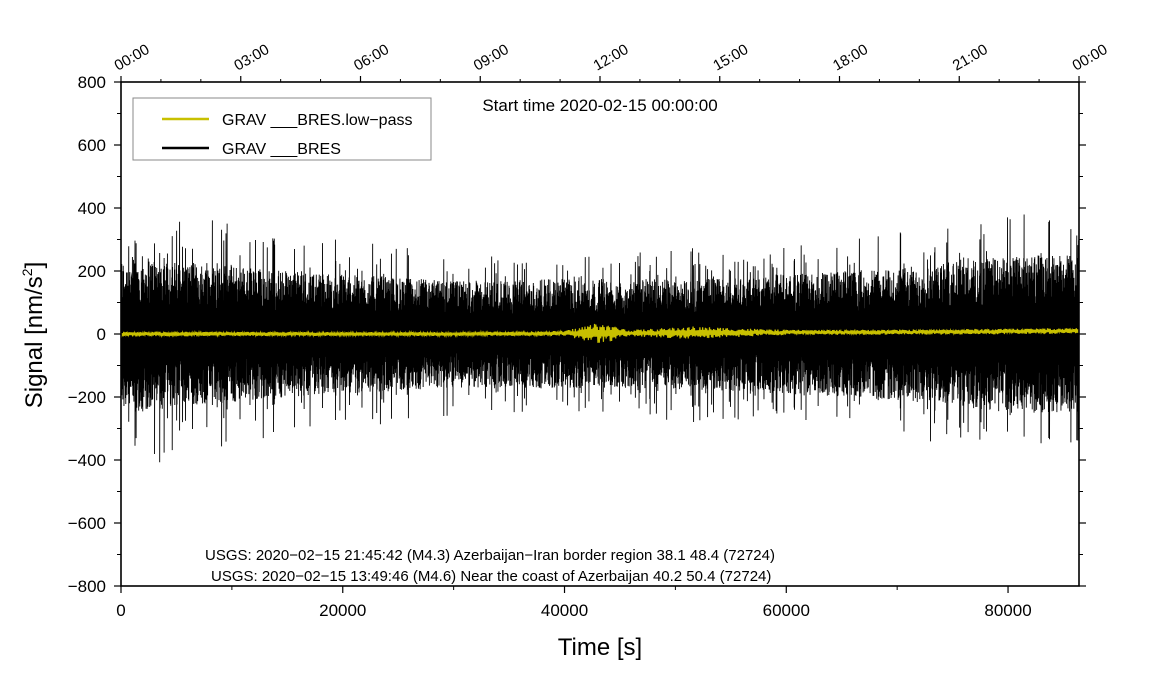  What do you see at coordinates (970, 57) in the screenshot?
I see `top-tick-label: 21:00` at bounding box center [970, 57].